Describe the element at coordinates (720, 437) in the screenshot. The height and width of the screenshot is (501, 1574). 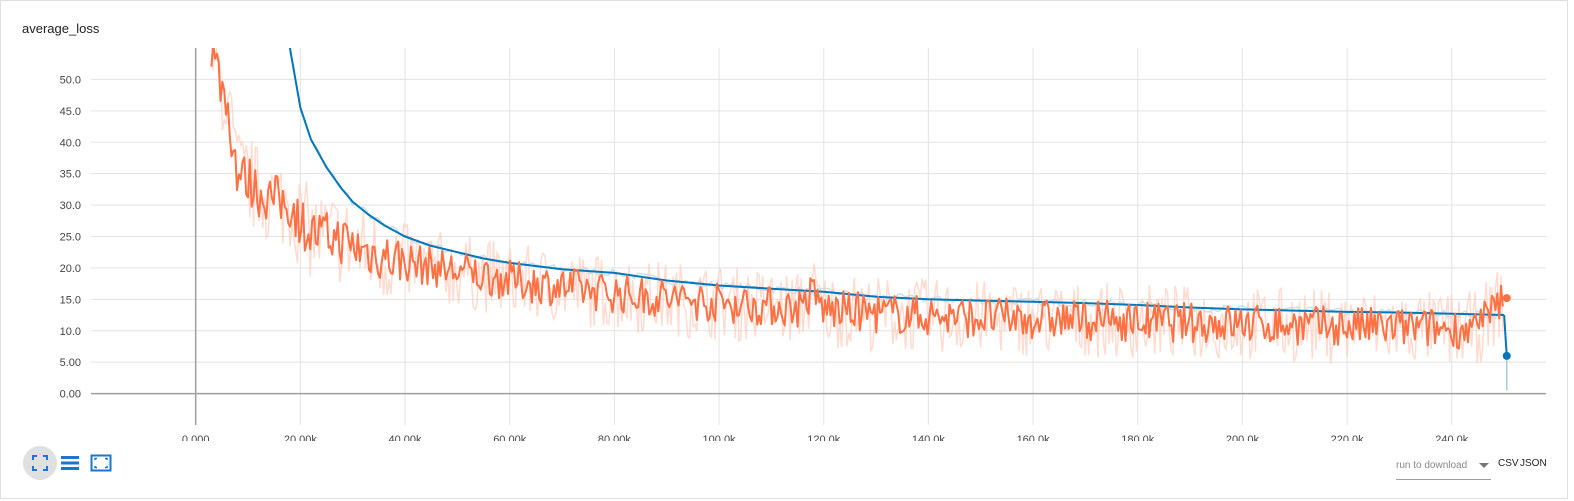
I see `x-tick-label: 100.0k` at that location.